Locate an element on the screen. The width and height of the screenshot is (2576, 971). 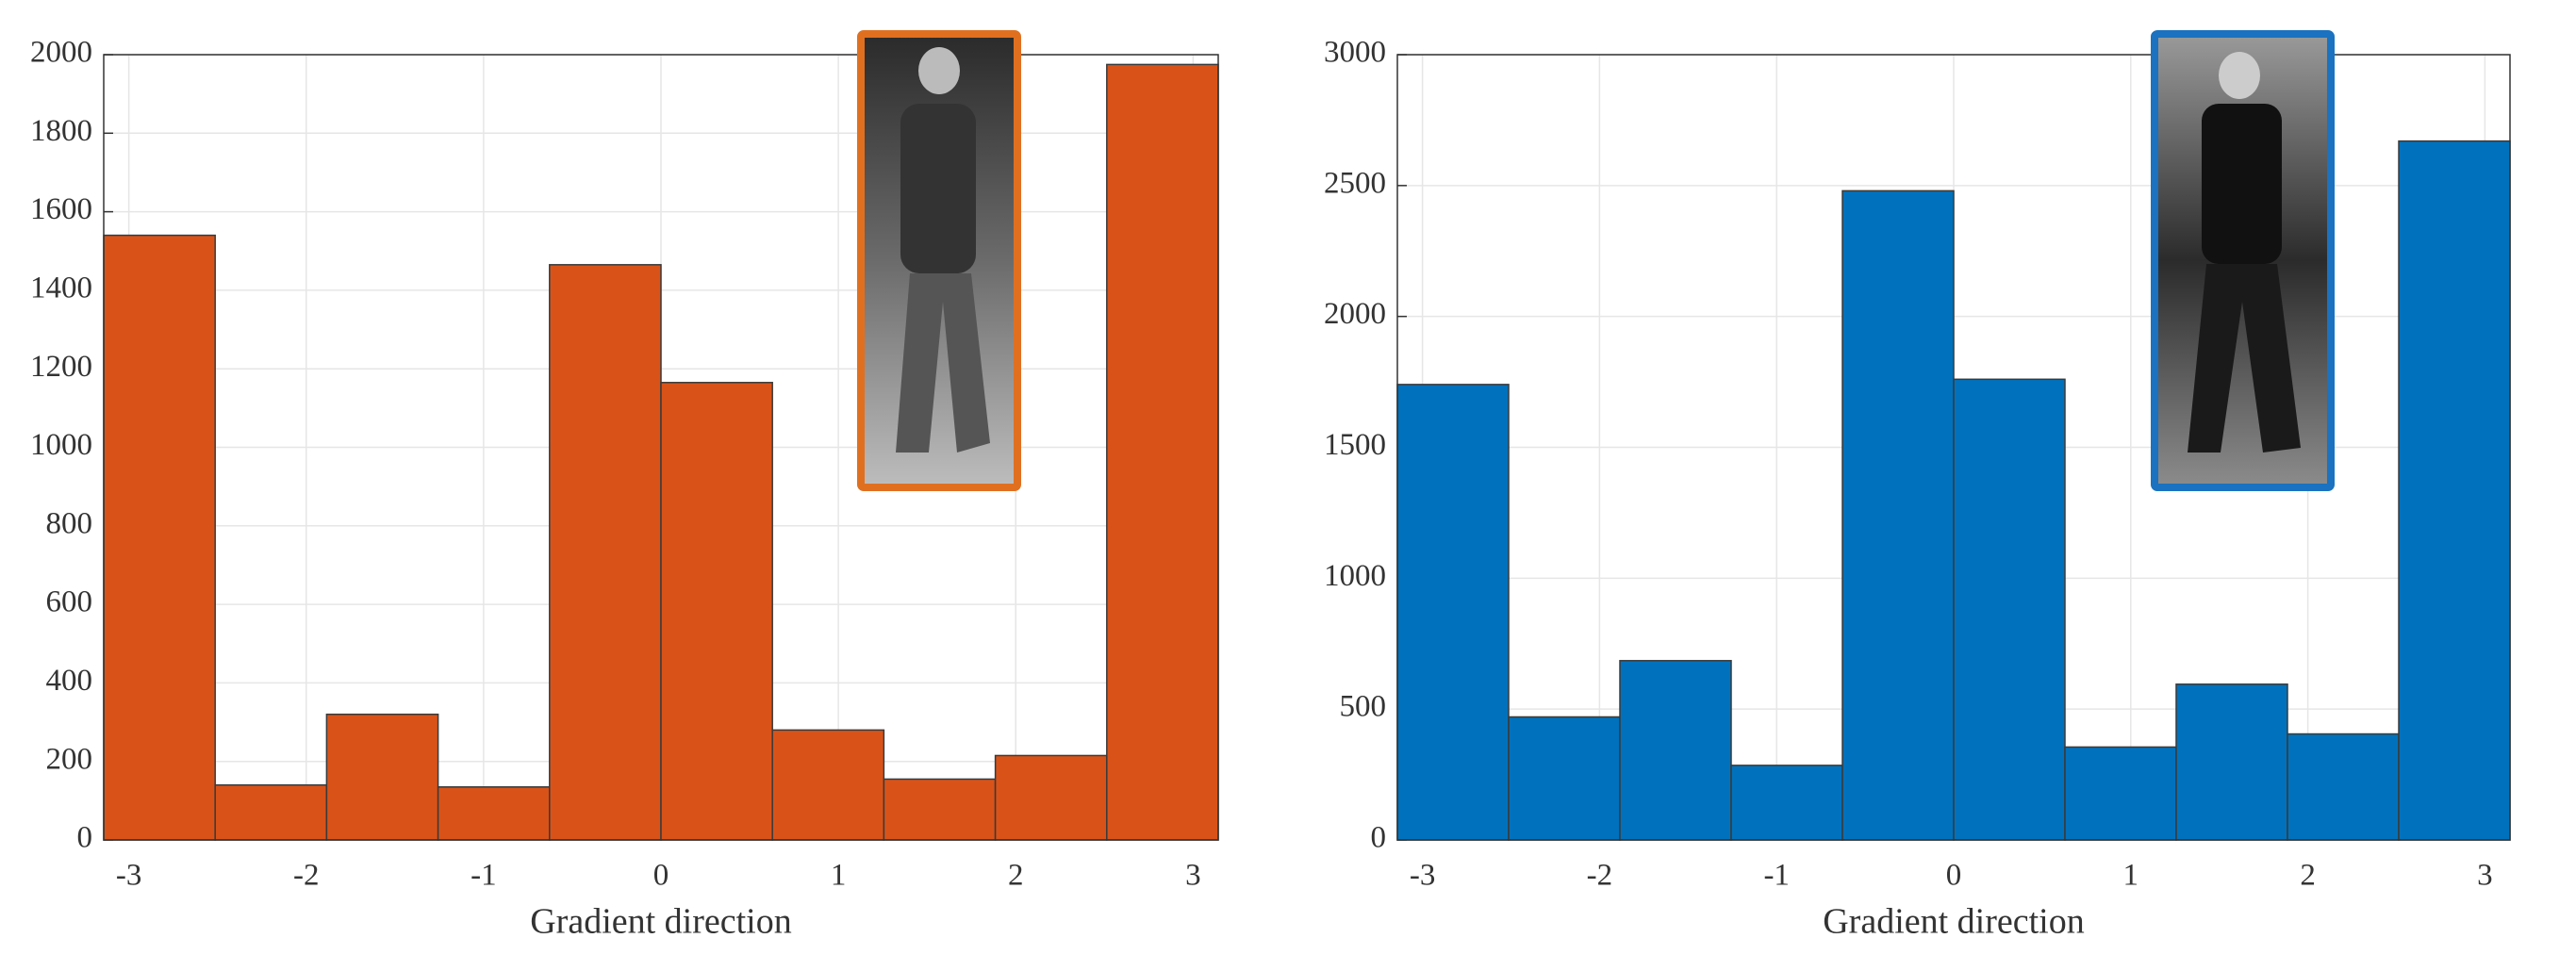
y-tick-label: 400 is located at coordinates (69, 681).